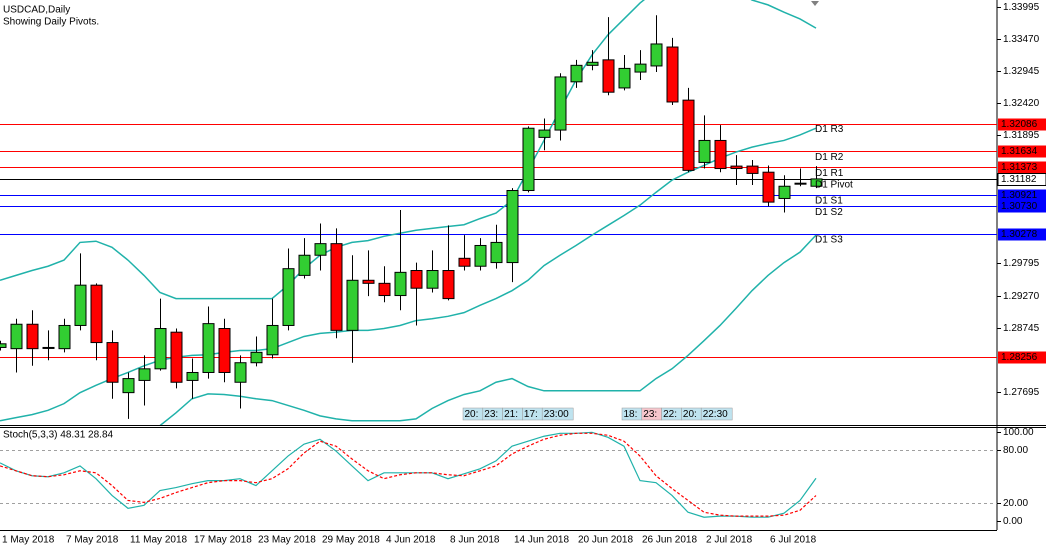 The width and height of the screenshot is (1046, 549). I want to click on x-tick-label: 1 May 2018, so click(28, 540).